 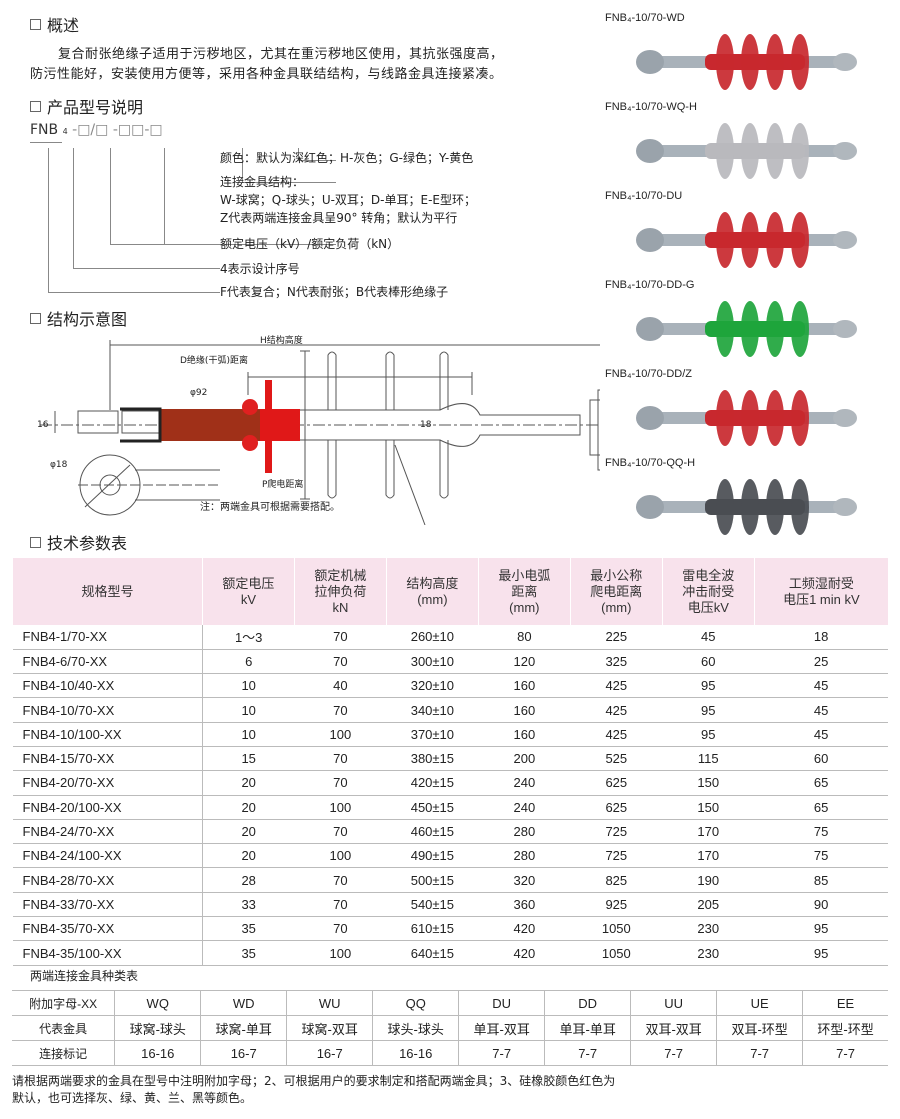 What do you see at coordinates (340, 591) in the screenshot?
I see `spec-header-cell: 额定机械 拉伸负荷 kN` at bounding box center [340, 591].